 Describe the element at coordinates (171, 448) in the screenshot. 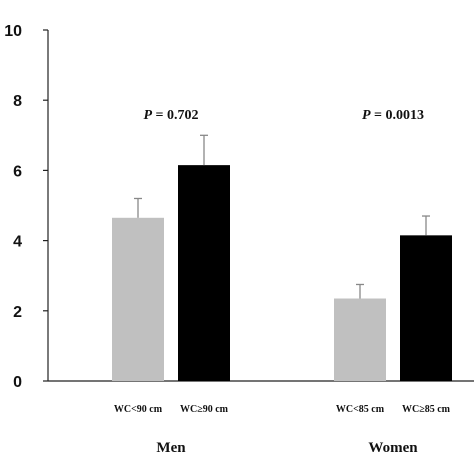

I see `group-label: Men` at that location.